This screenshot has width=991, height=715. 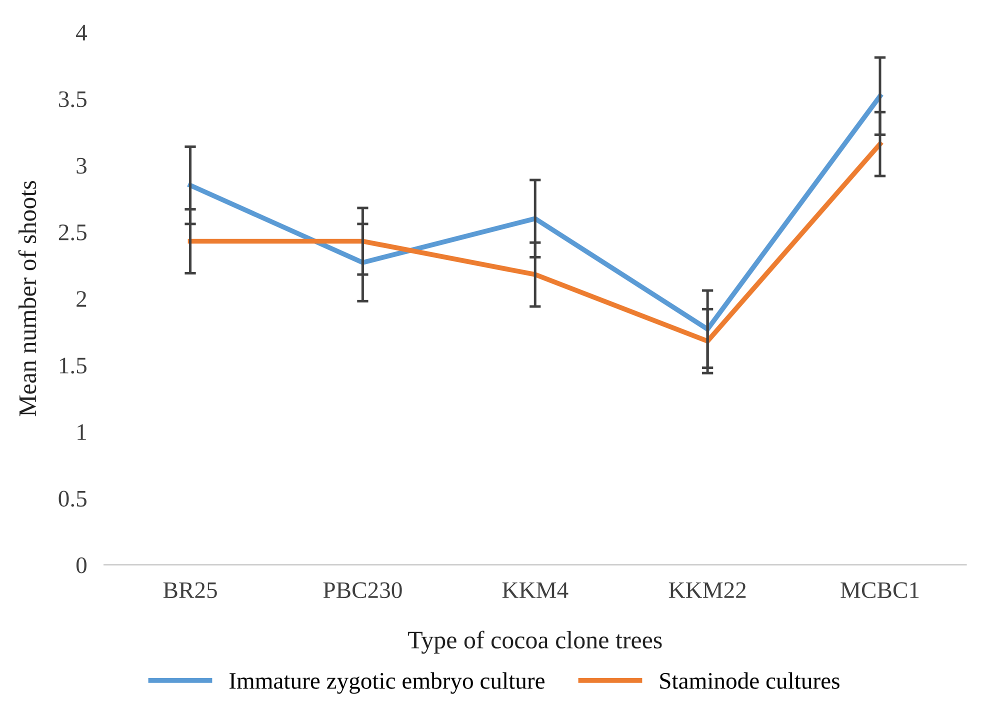 I want to click on x-tick-label: MCBC1, so click(x=879, y=590).